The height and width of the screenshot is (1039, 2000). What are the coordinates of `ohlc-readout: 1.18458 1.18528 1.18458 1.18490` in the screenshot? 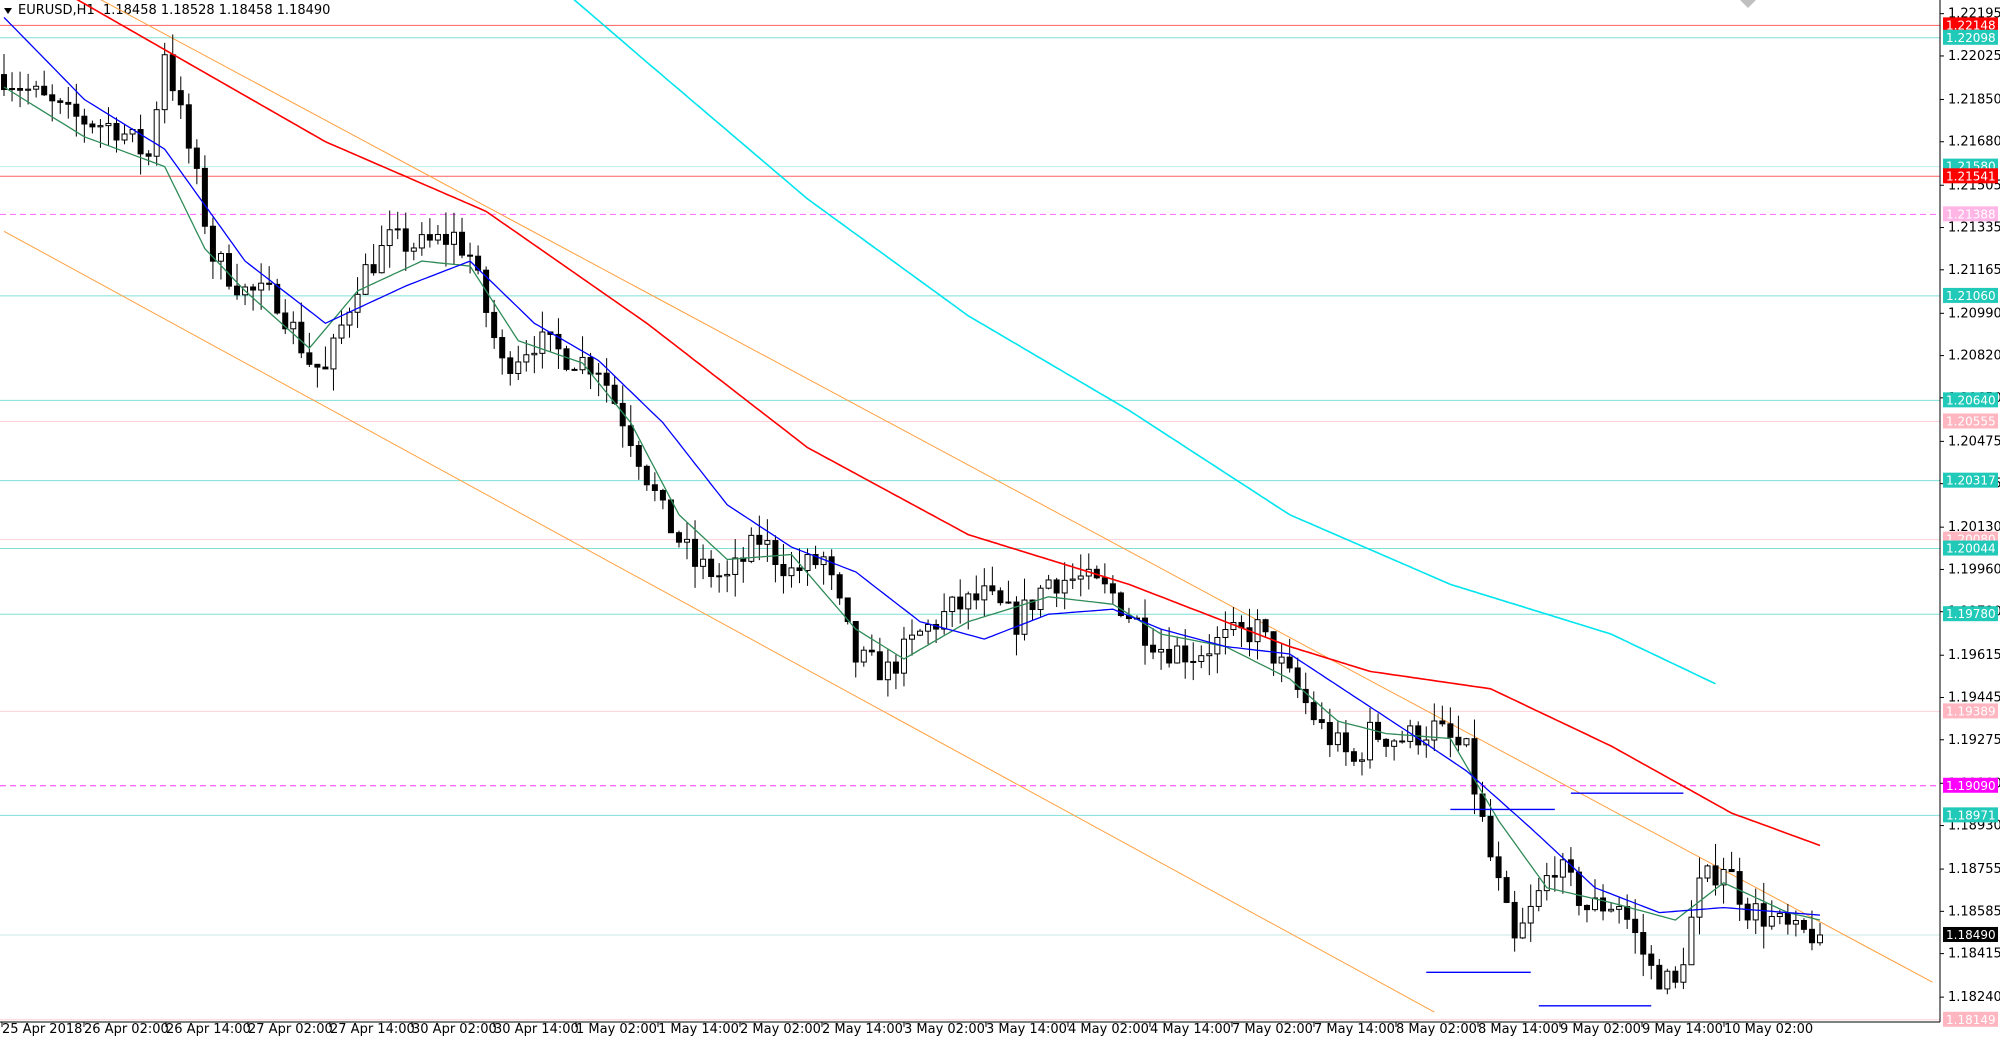 It's located at (216, 10).